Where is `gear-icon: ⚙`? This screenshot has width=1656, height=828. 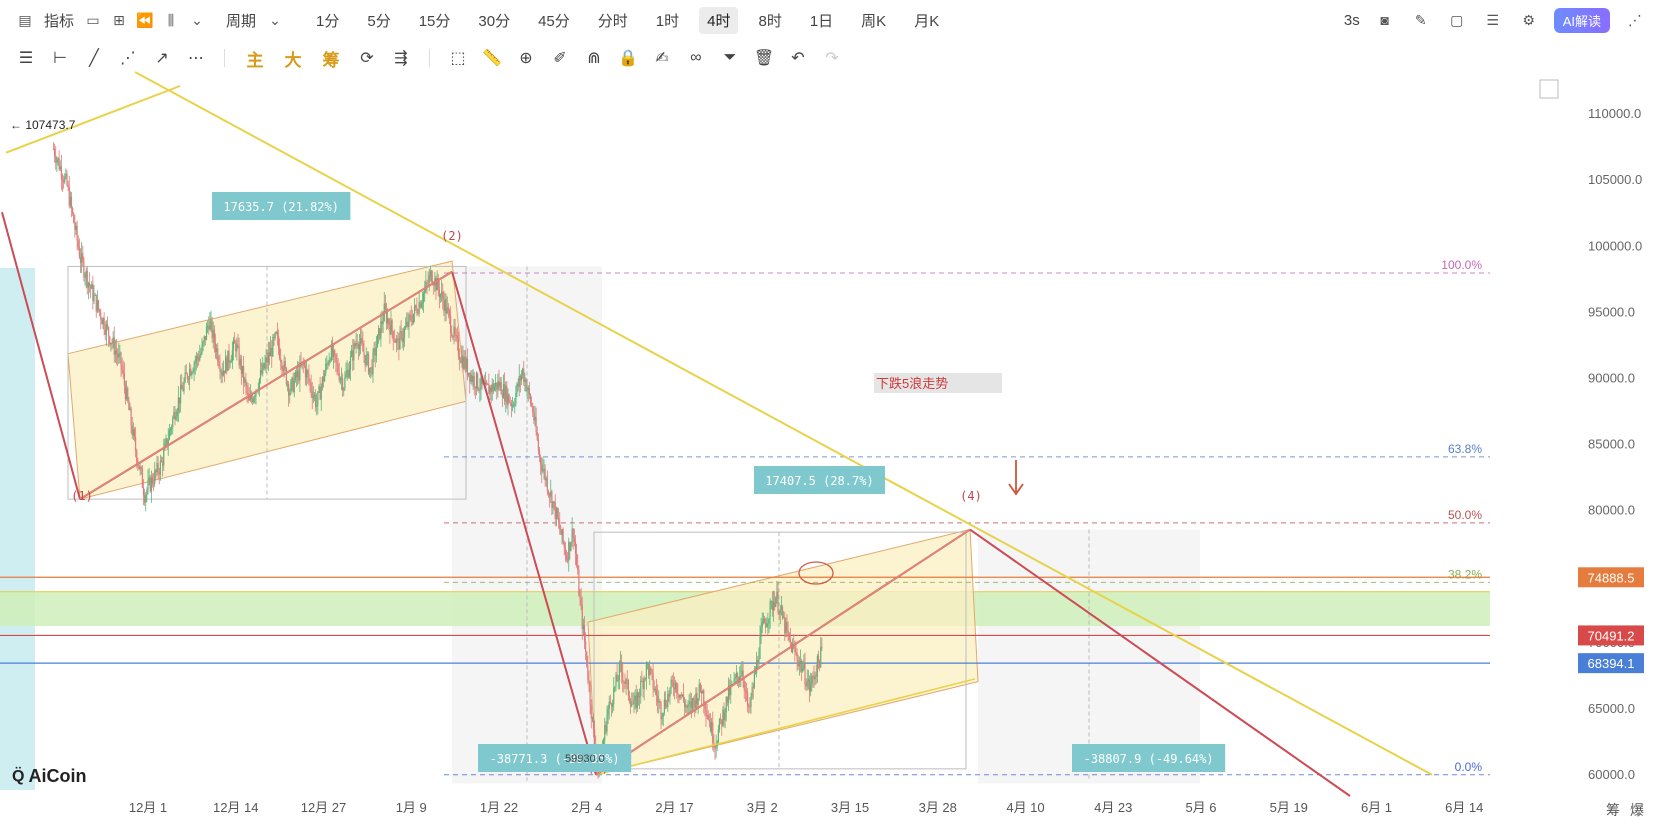 gear-icon: ⚙ is located at coordinates (1528, 19).